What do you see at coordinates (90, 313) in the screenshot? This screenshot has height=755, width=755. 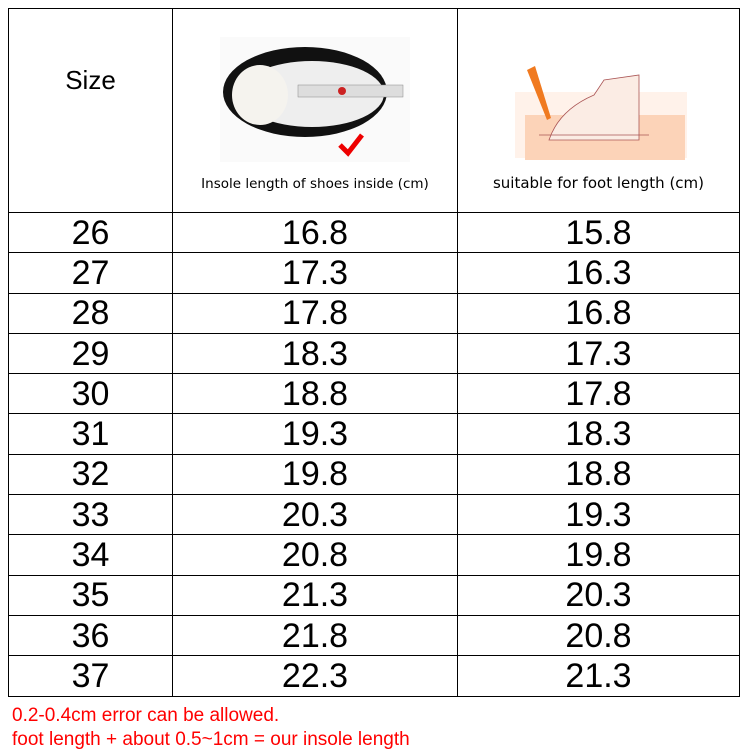 I see `size-cell: 28` at bounding box center [90, 313].